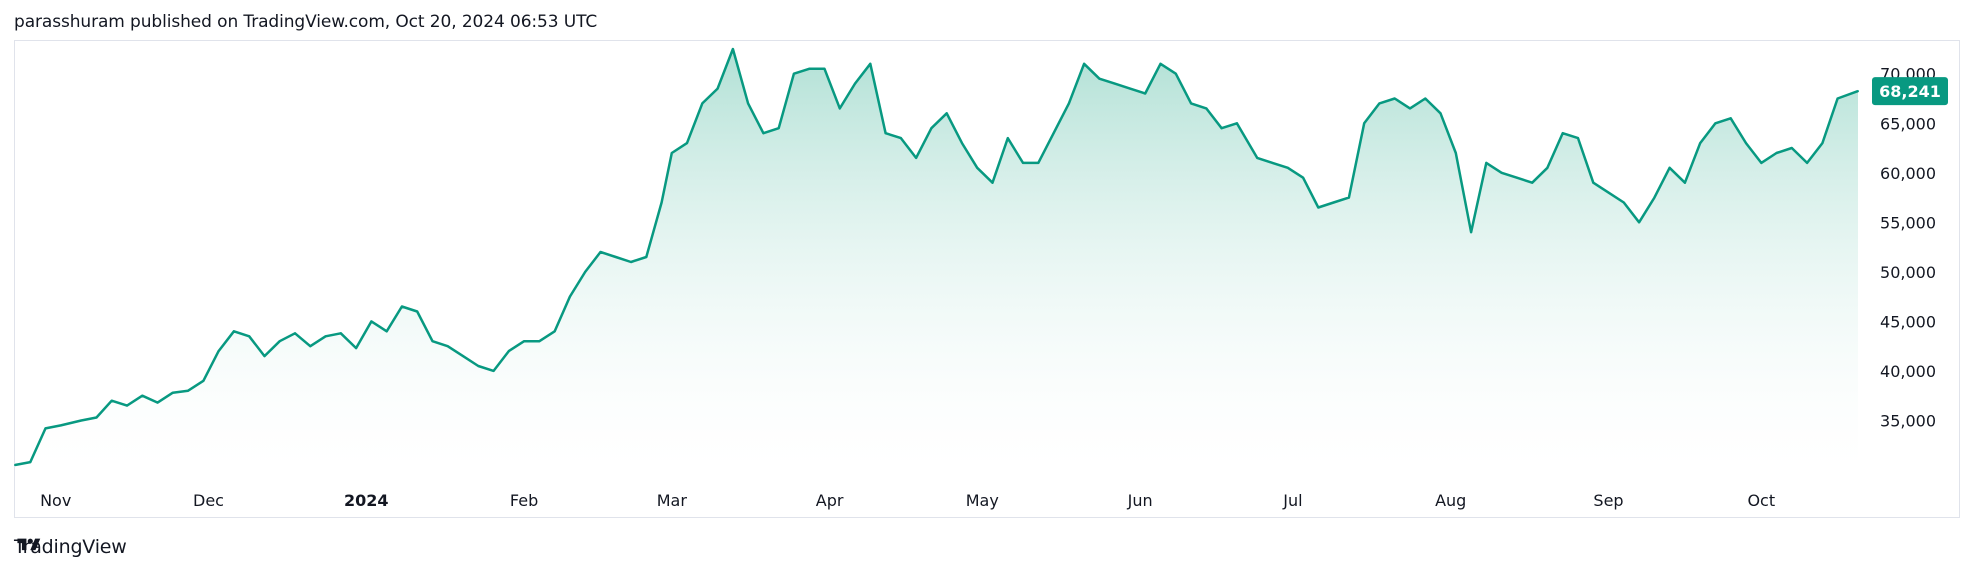 This screenshot has height=574, width=1974. What do you see at coordinates (1908, 421) in the screenshot?
I see `y-tick-label: 35,000` at bounding box center [1908, 421].